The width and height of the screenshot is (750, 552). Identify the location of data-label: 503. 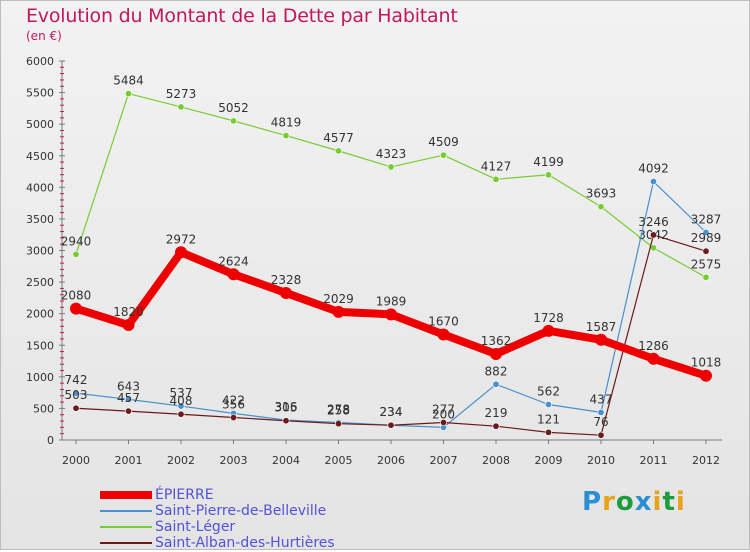
(76, 395).